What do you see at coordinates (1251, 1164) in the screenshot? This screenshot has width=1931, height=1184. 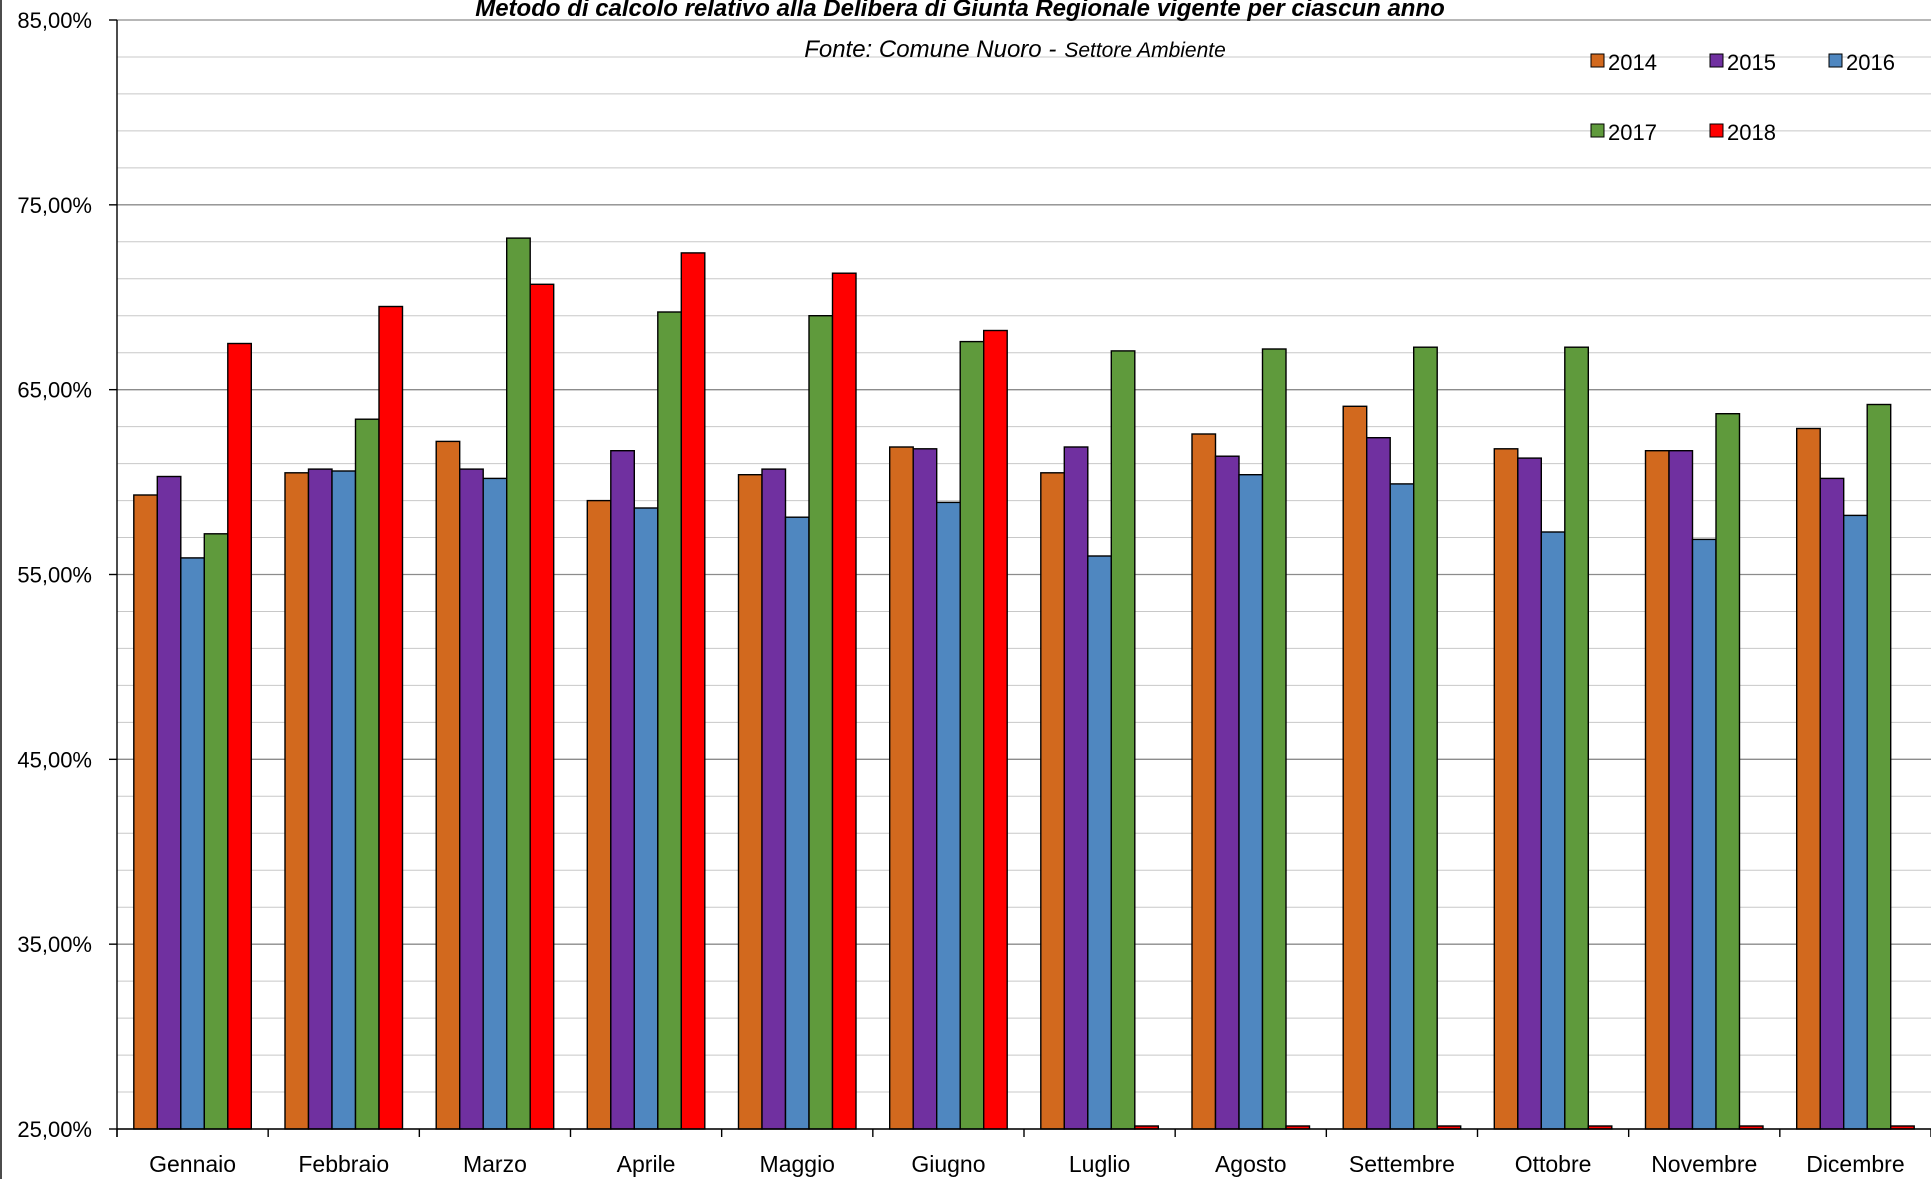 I see `x-tick-label: Agosto` at bounding box center [1251, 1164].